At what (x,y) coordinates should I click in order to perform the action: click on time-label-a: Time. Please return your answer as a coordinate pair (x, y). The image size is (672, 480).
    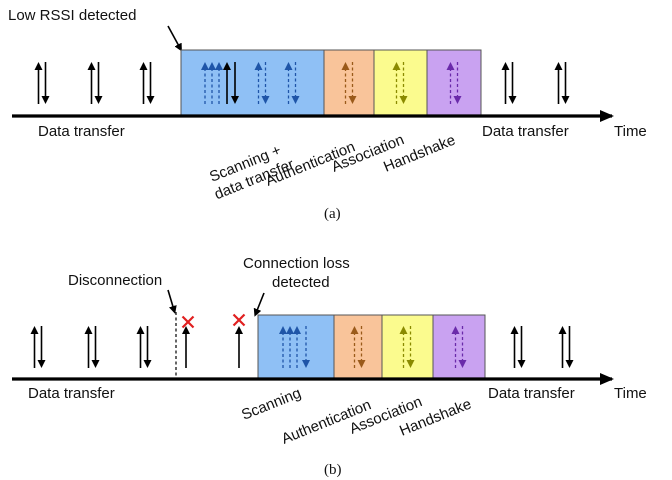
    Looking at the image, I should click on (630, 131).